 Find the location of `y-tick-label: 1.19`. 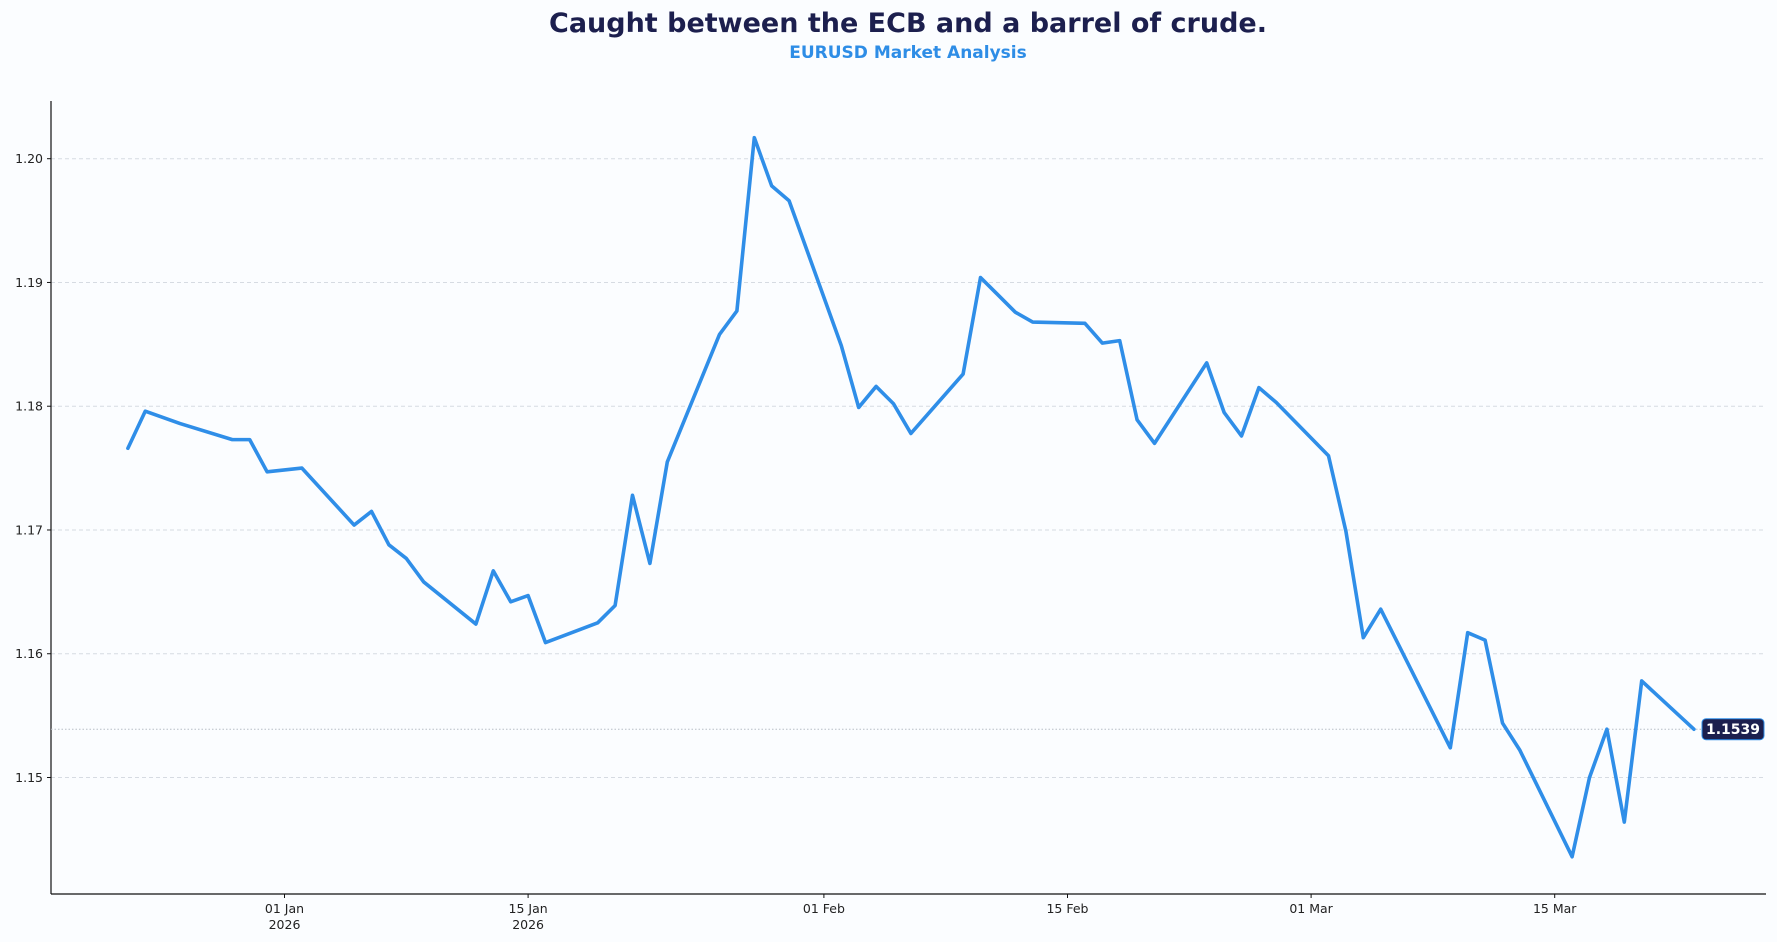

y-tick-label: 1.19 is located at coordinates (29, 282).